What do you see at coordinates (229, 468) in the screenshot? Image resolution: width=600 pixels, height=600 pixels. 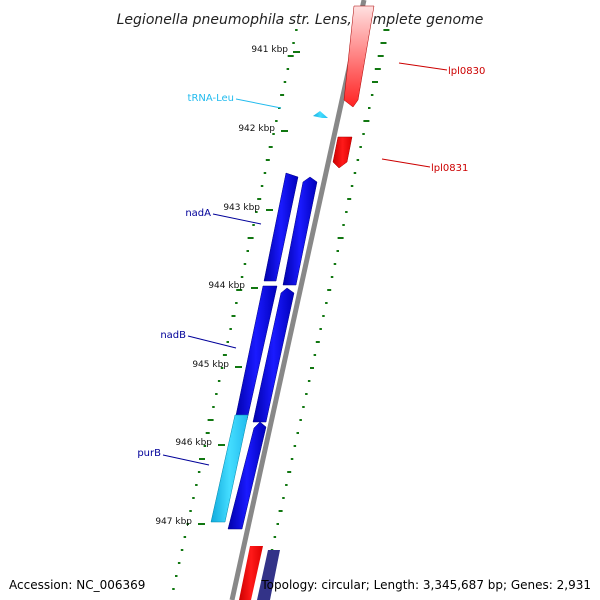 I see `cds-purB-inner` at bounding box center [229, 468].